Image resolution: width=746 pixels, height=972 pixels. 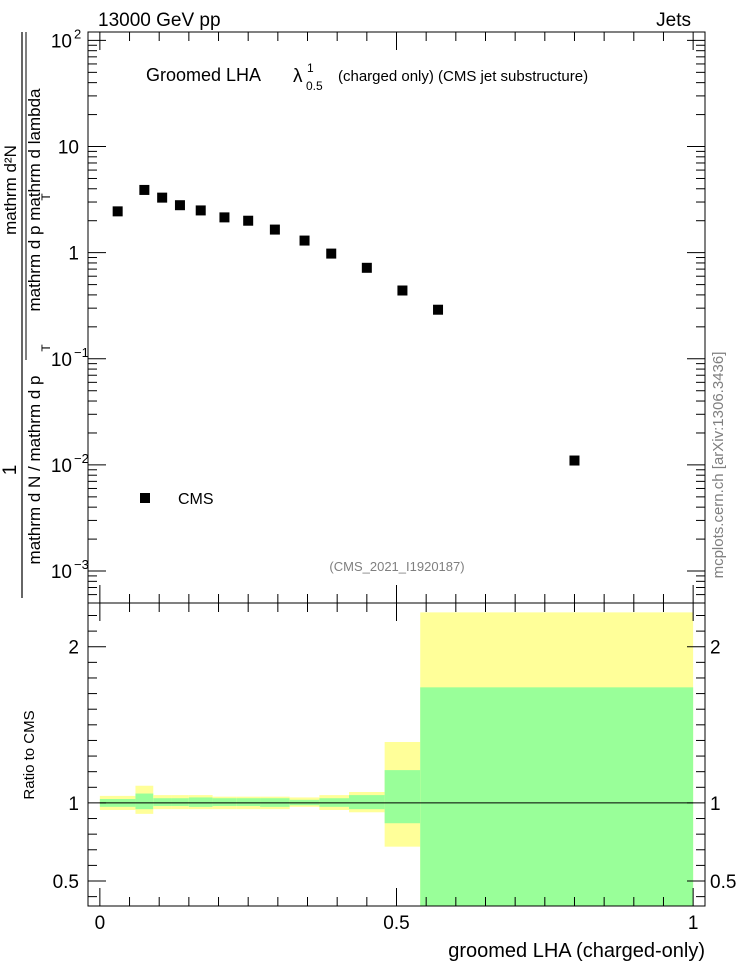 I want to click on plot-title-text: Groomed LHA, so click(x=203, y=75).